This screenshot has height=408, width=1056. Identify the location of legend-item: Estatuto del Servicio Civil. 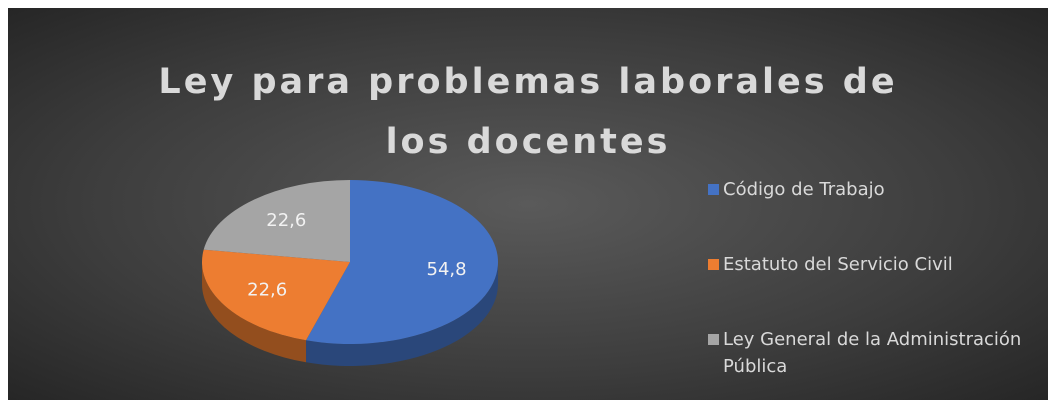
(878, 264).